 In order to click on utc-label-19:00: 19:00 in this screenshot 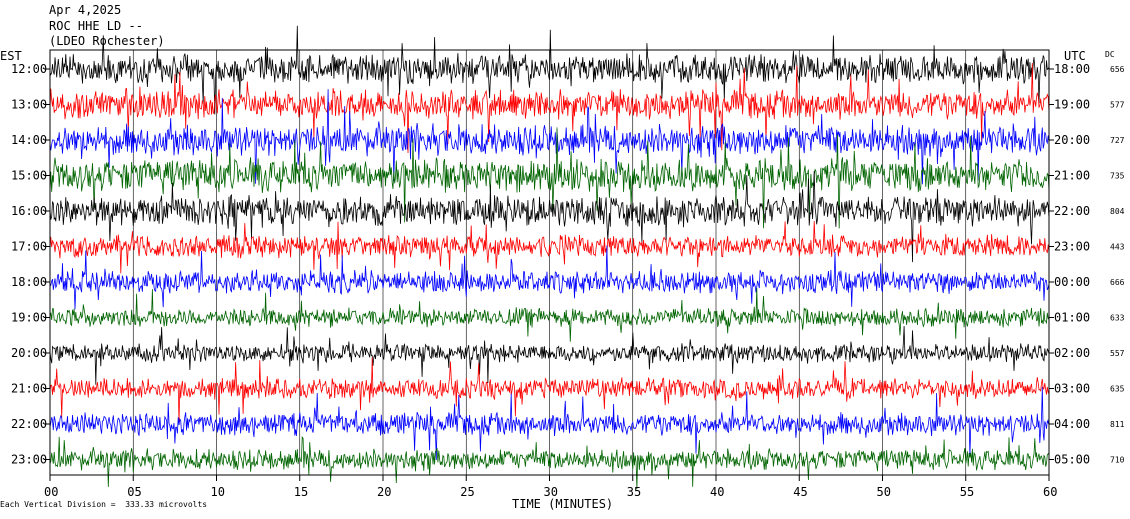, I will do `click(1072, 105)`.